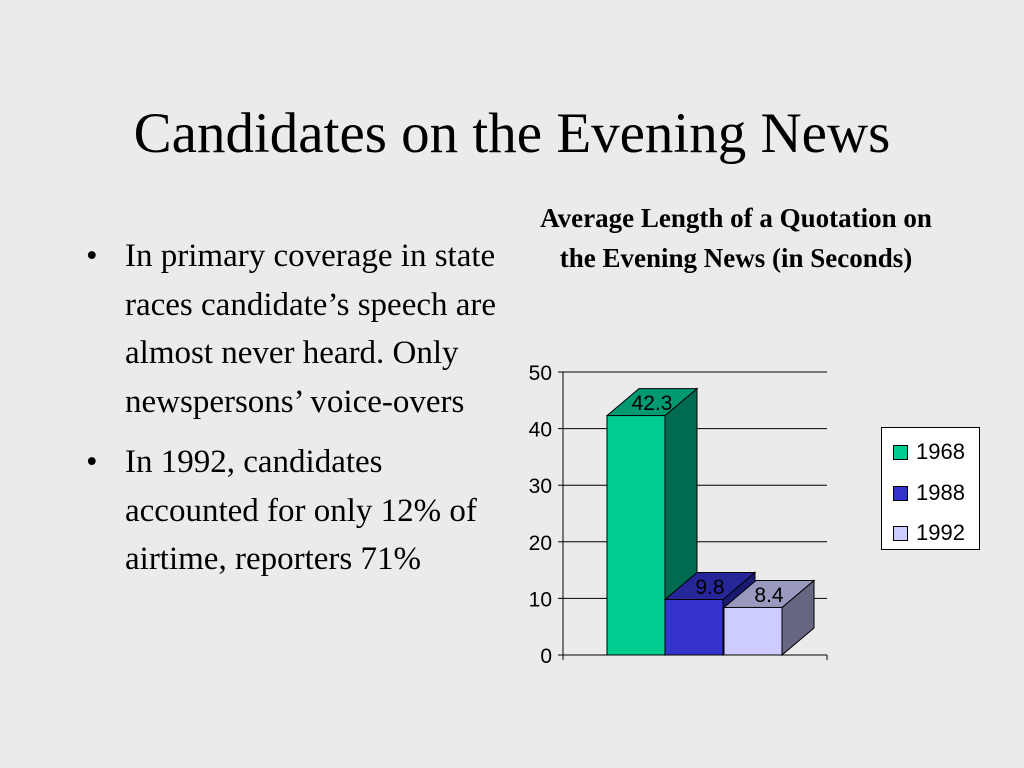  Describe the element at coordinates (709, 587) in the screenshot. I see `data-label: 9.8` at that location.